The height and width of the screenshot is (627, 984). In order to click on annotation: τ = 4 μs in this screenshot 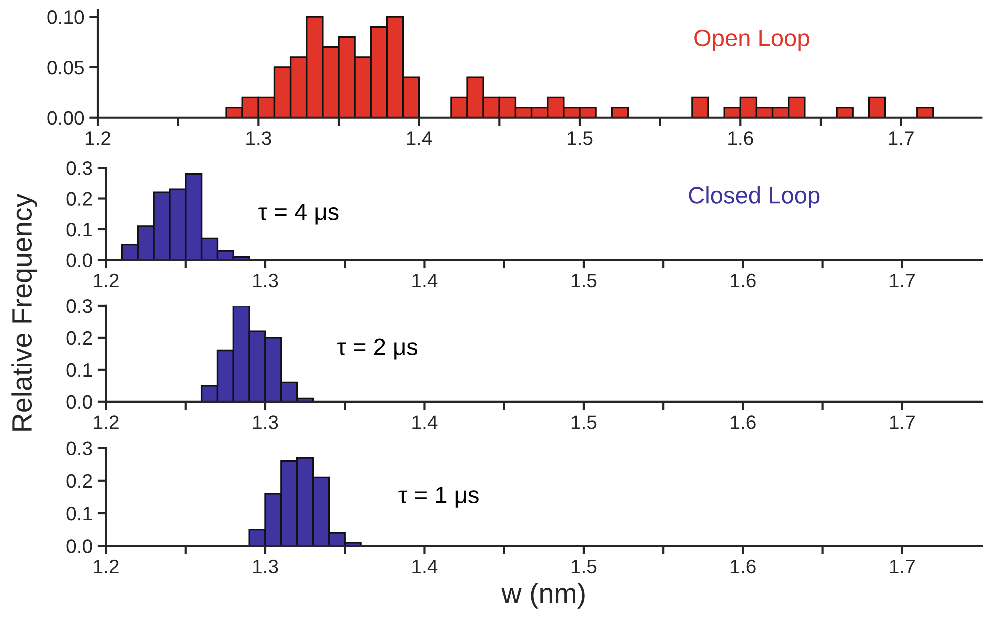, I will do `click(298, 214)`.